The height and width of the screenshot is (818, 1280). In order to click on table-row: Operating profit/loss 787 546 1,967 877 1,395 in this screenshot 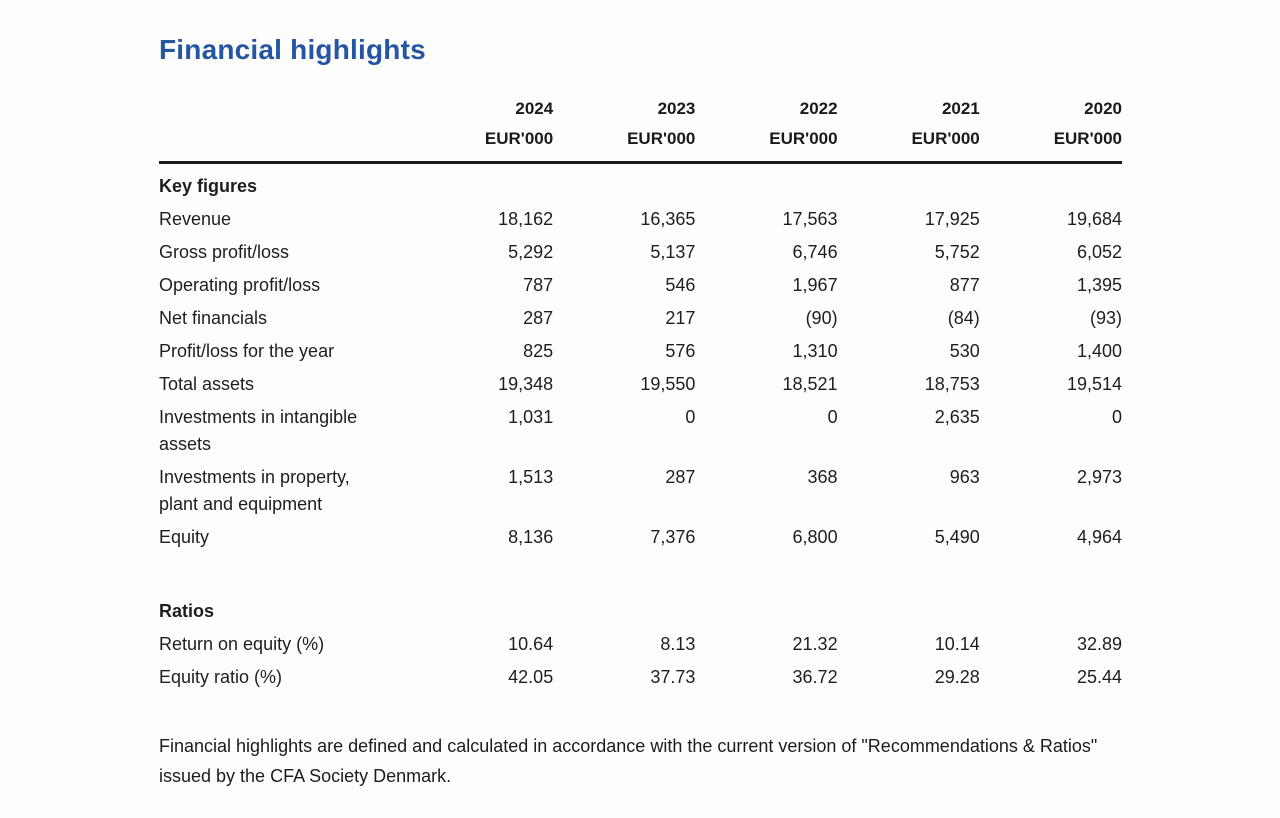, I will do `click(640, 285)`.